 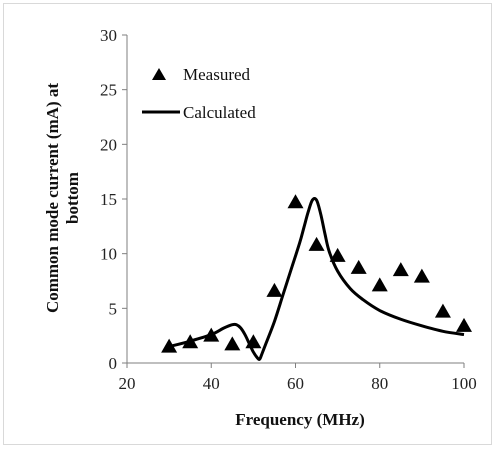 I want to click on y-tick-label: 20, so click(x=108, y=144).